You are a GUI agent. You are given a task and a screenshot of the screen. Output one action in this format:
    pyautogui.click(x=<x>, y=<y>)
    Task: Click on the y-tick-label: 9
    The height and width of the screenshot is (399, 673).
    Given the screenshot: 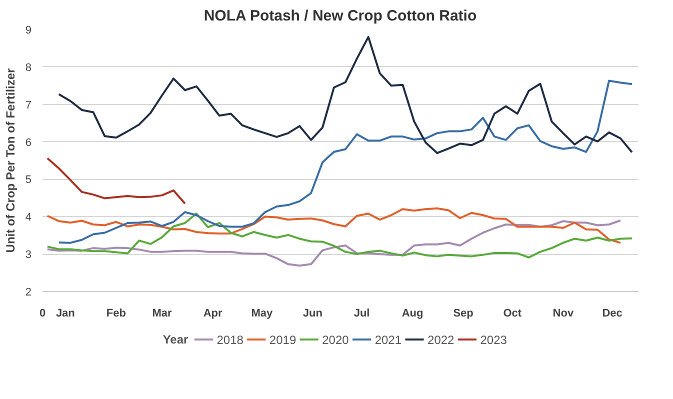 What is the action you would take?
    pyautogui.click(x=28, y=30)
    